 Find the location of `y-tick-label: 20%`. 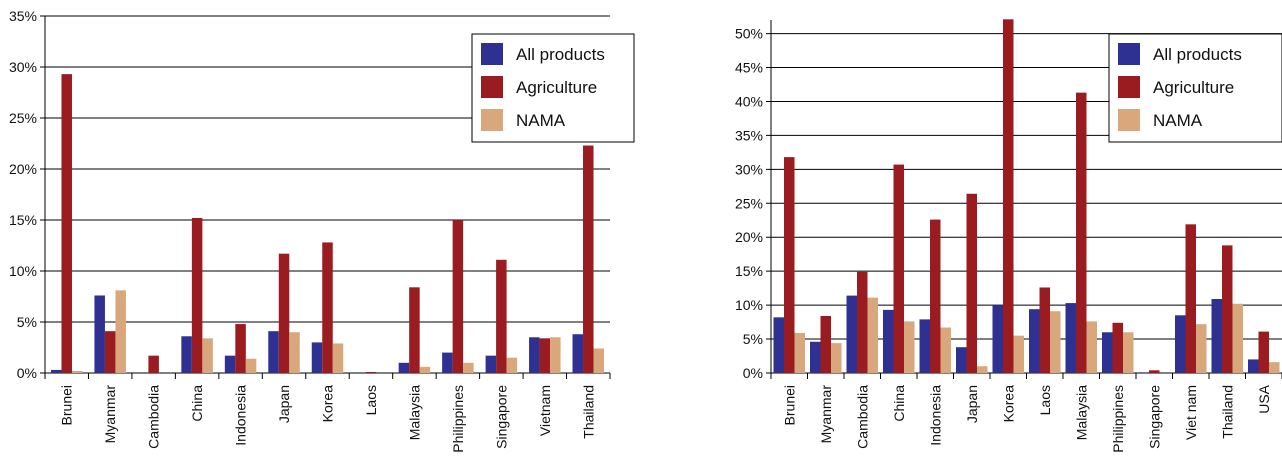

y-tick-label: 20% is located at coordinates (749, 237).